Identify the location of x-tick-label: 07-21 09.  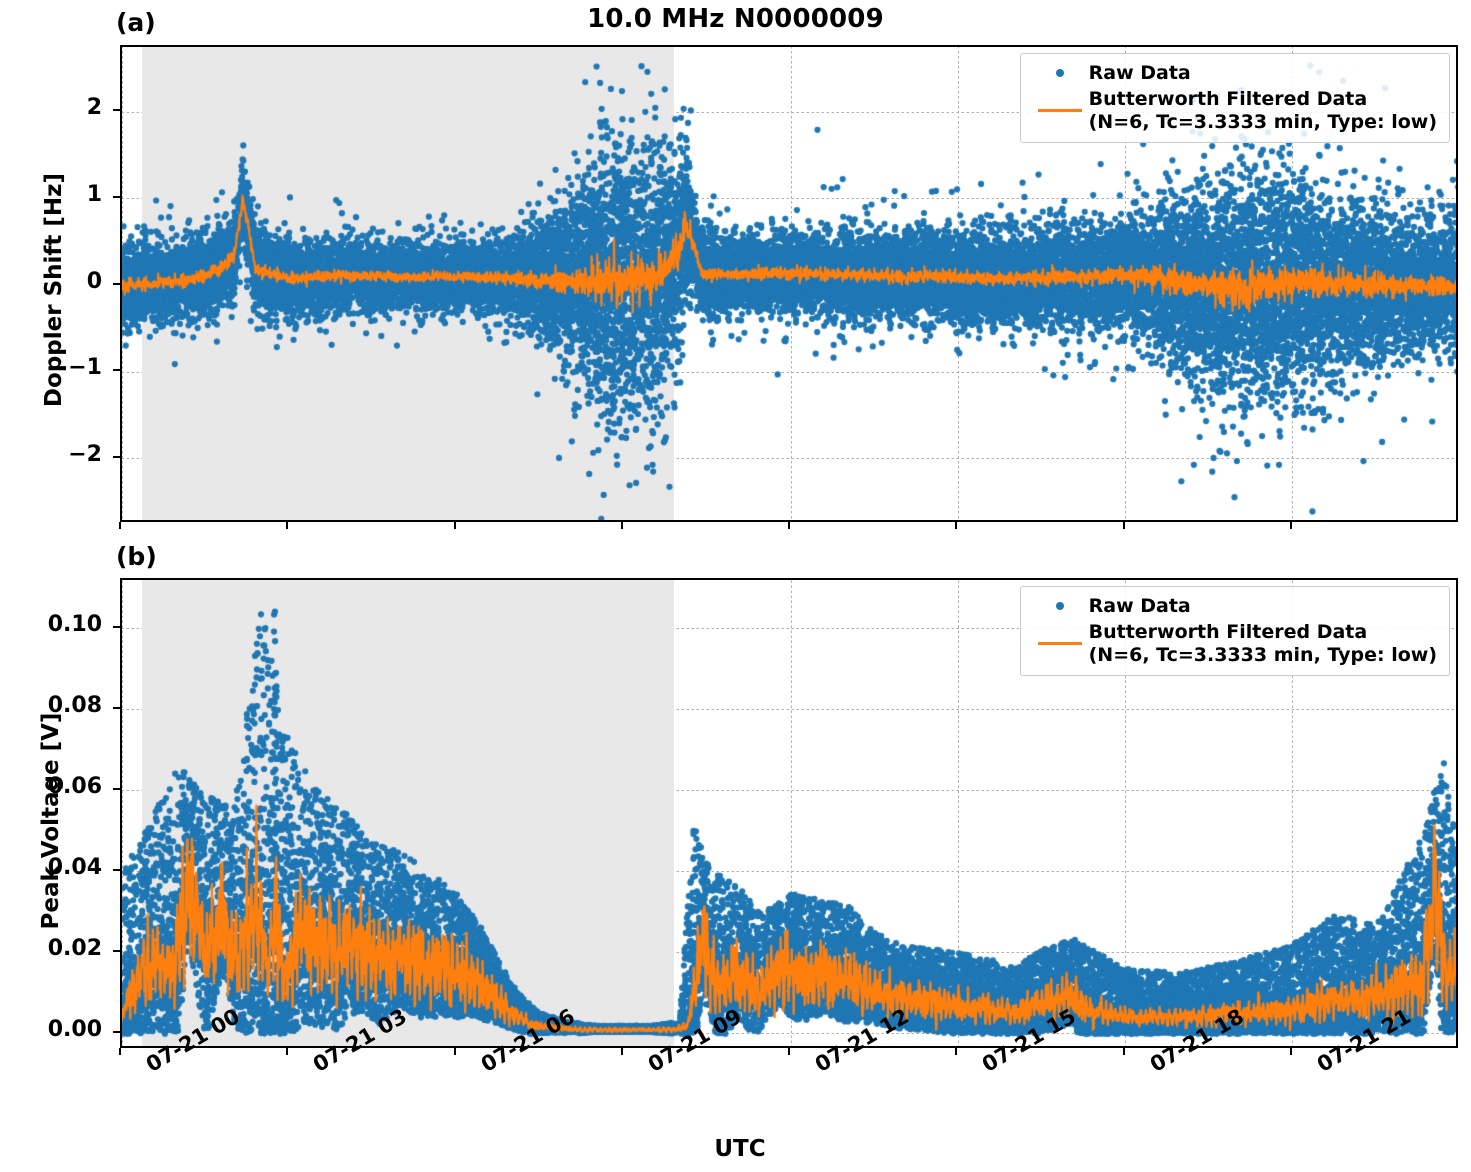
(695, 1040).